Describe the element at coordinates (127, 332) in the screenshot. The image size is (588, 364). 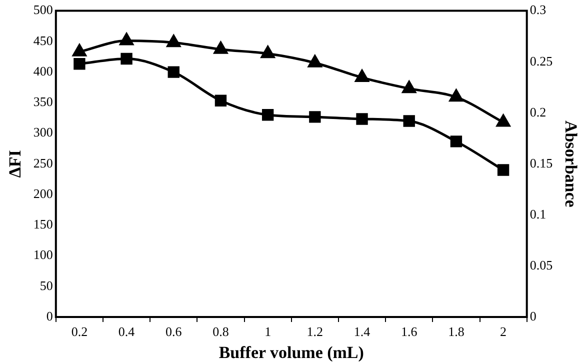
I see `x-tick-label: 0.4` at that location.